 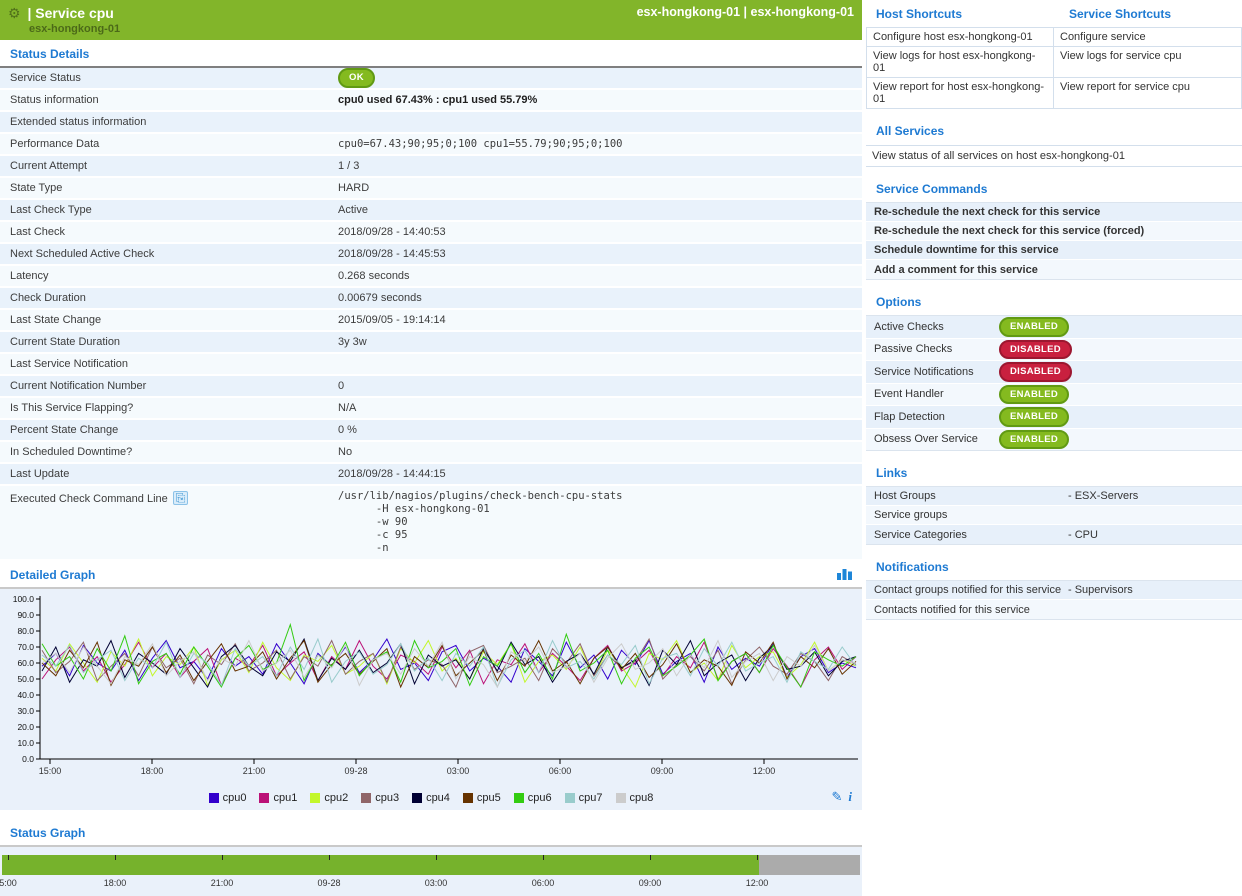 What do you see at coordinates (1103, 496) in the screenshot?
I see `link-value: - ESX-Servers` at bounding box center [1103, 496].